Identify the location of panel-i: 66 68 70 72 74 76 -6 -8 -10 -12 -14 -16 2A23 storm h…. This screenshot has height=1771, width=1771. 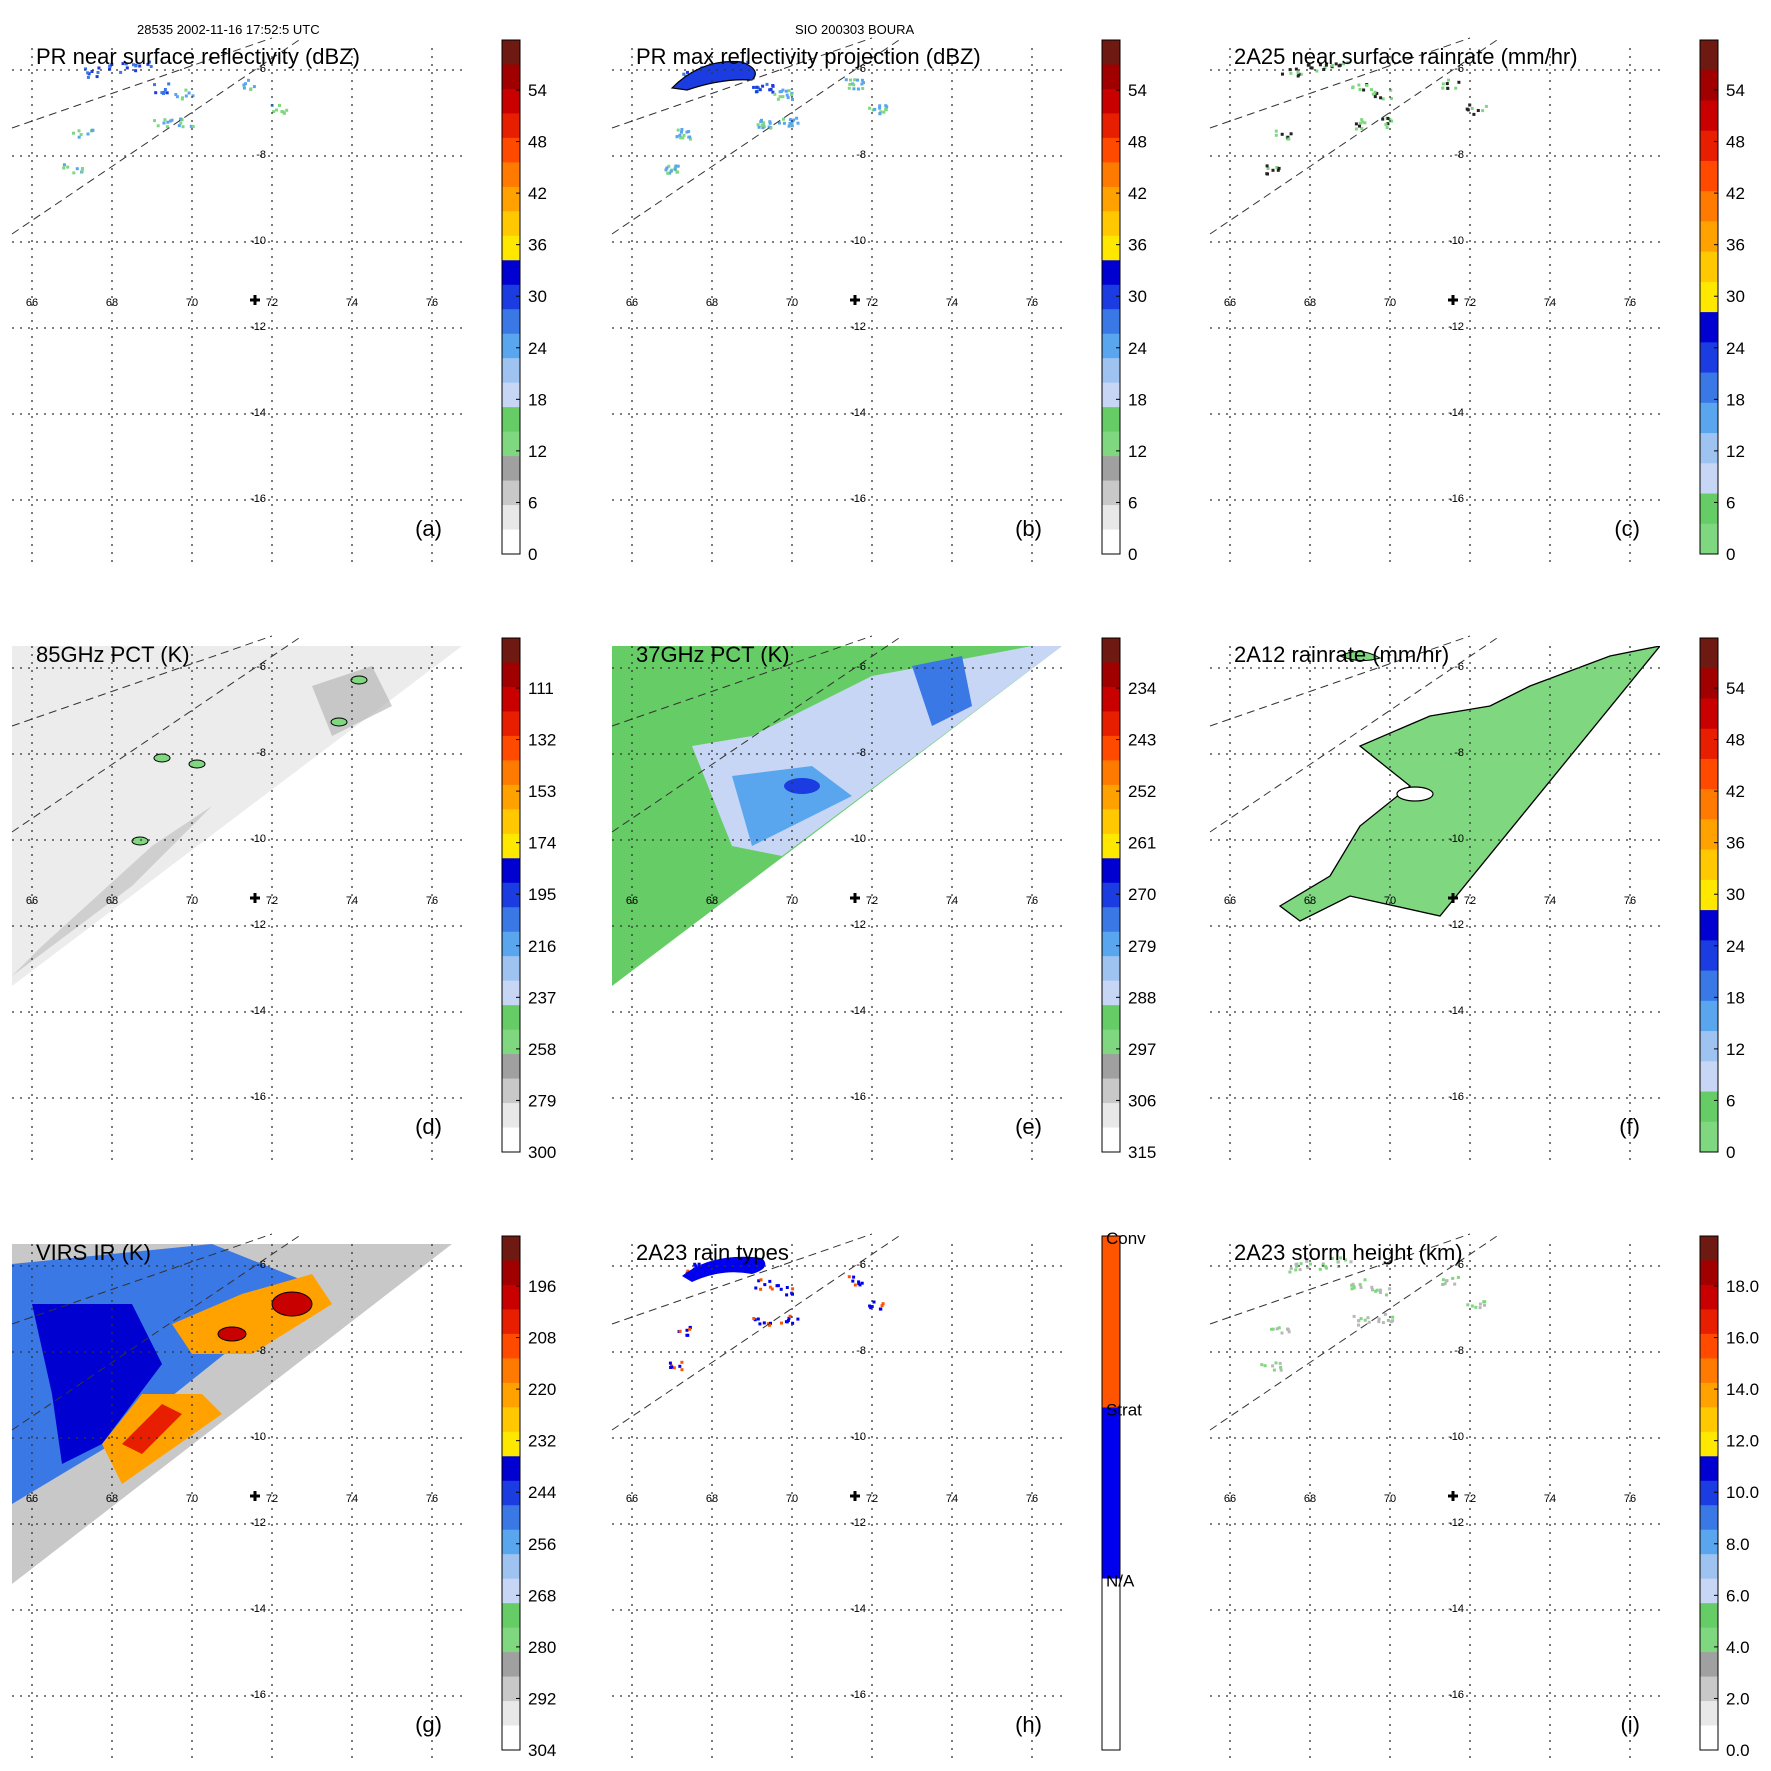
(1484, 1498).